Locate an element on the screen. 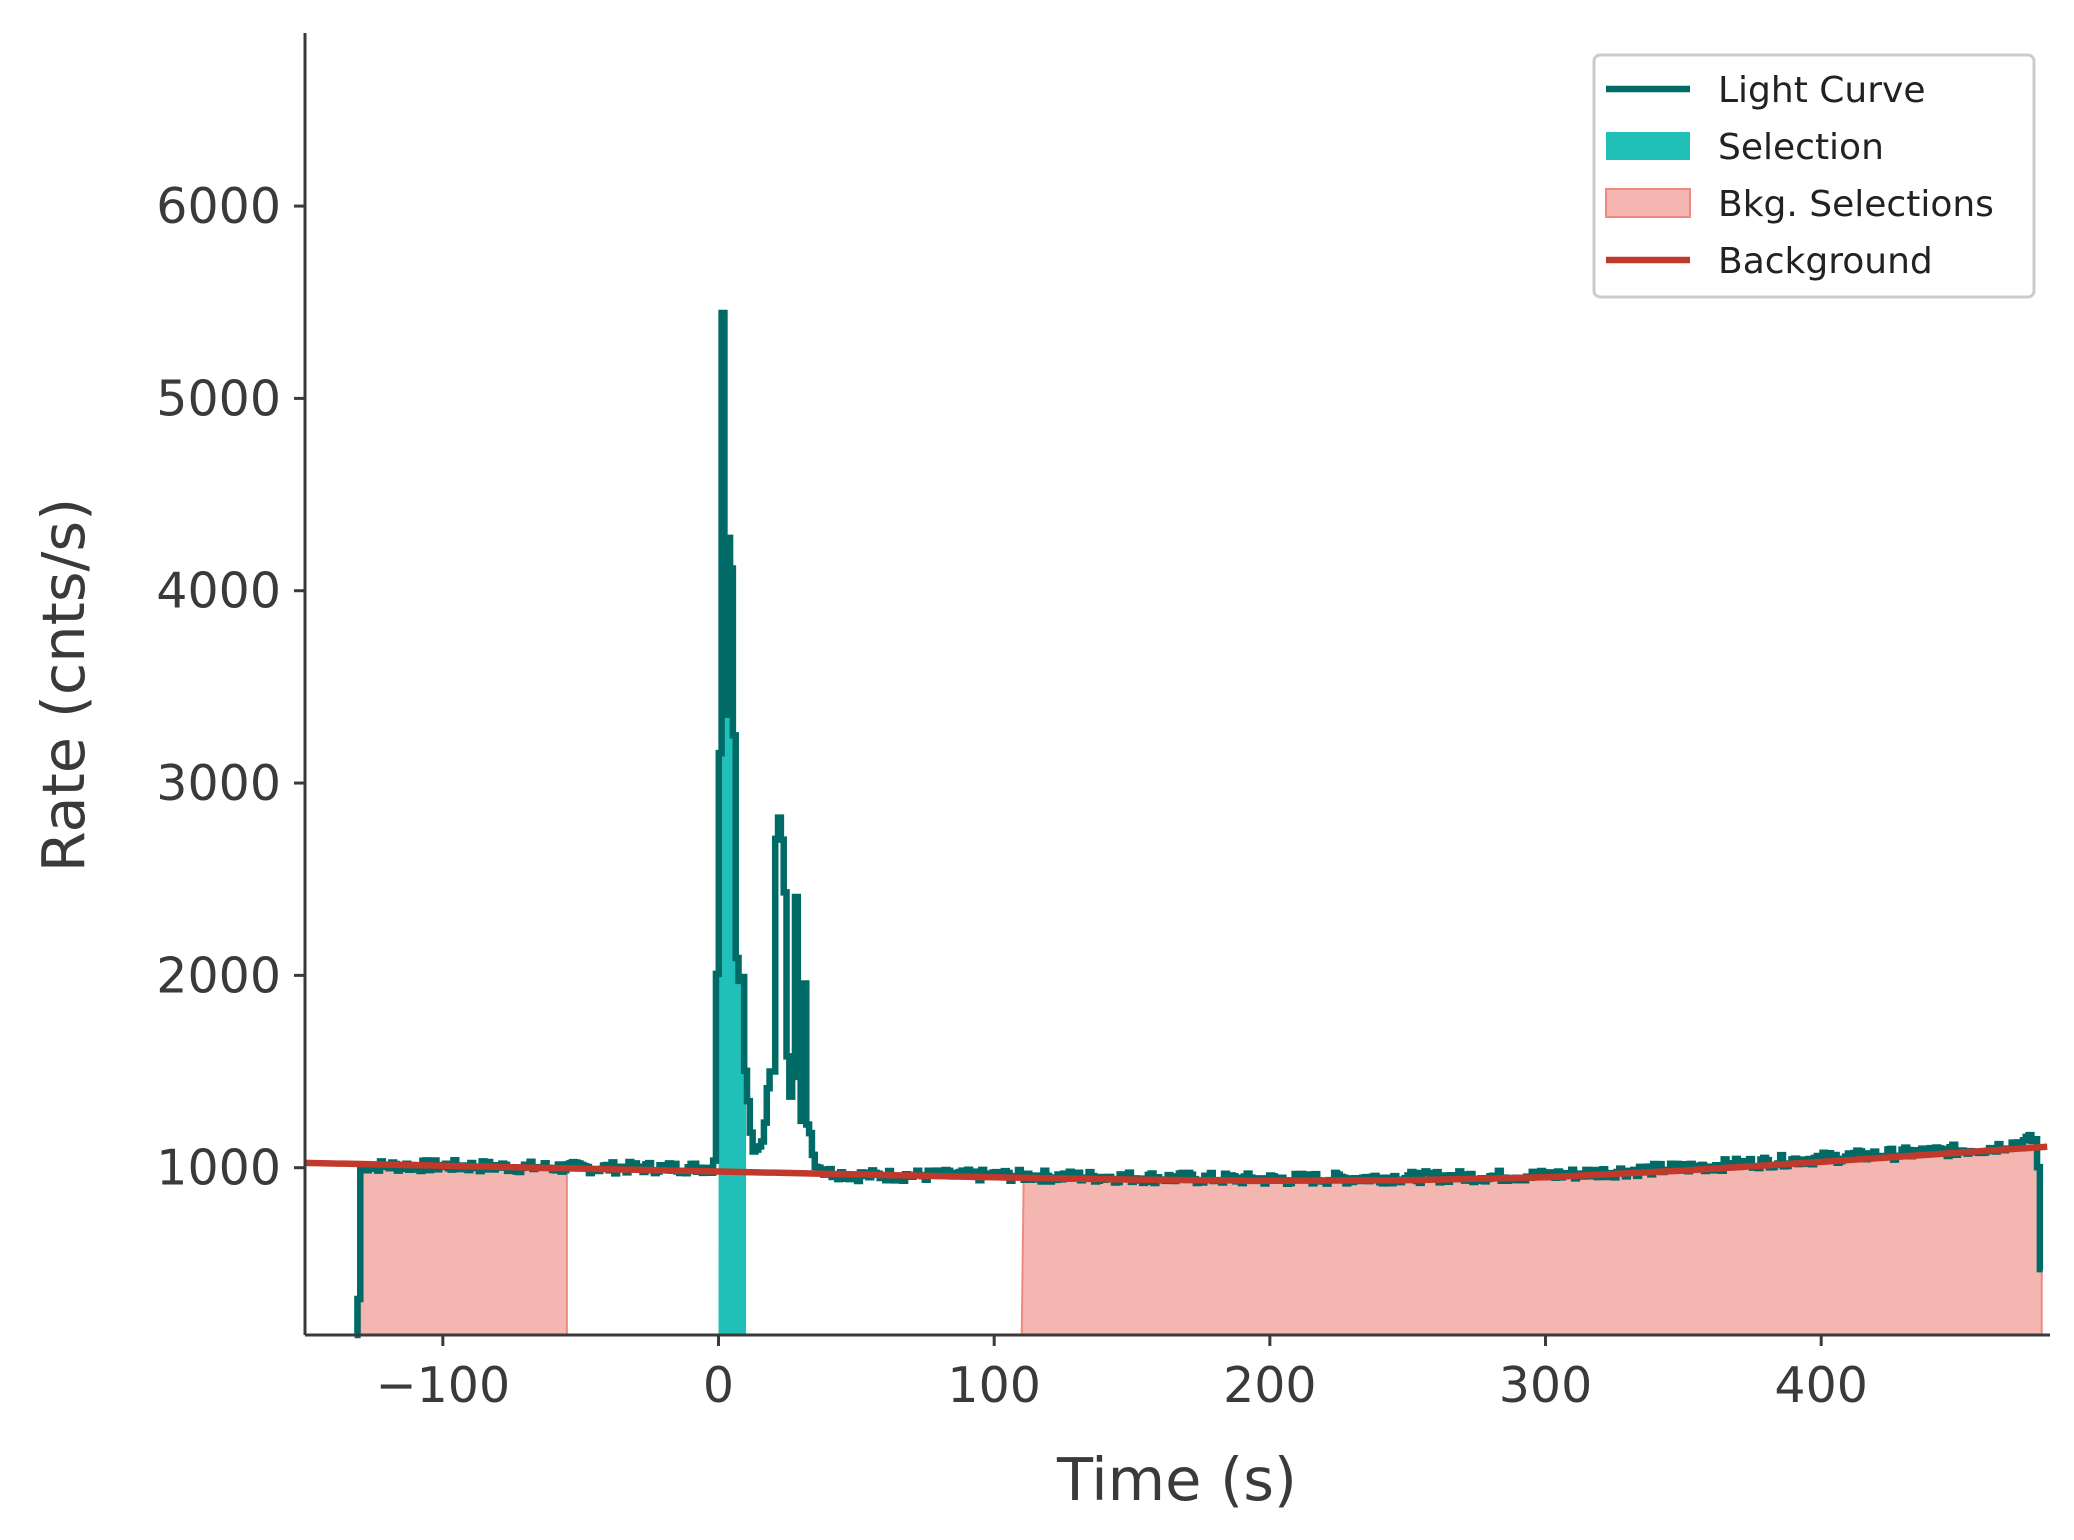  y-tick-label: 6000 is located at coordinates (218, 206).